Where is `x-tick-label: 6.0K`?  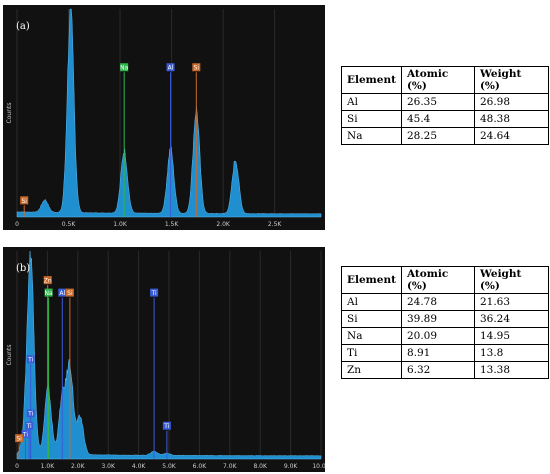 x-tick-label: 6.0K is located at coordinates (200, 466).